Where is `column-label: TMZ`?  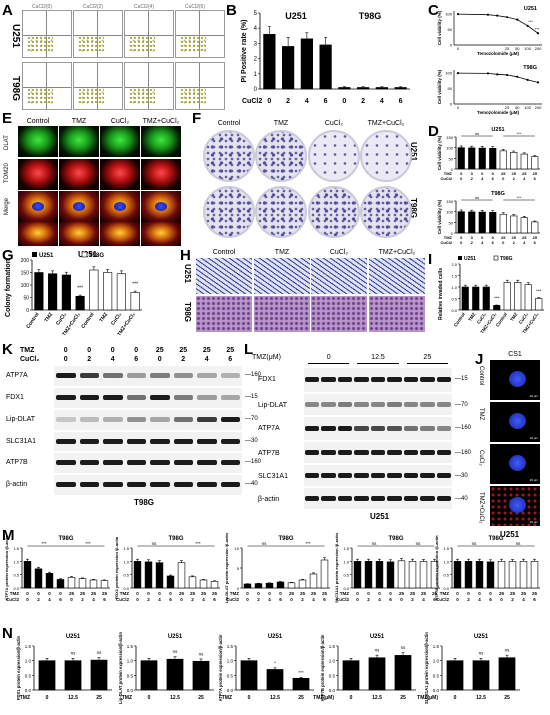 column-label: TMZ is located at coordinates (281, 123).